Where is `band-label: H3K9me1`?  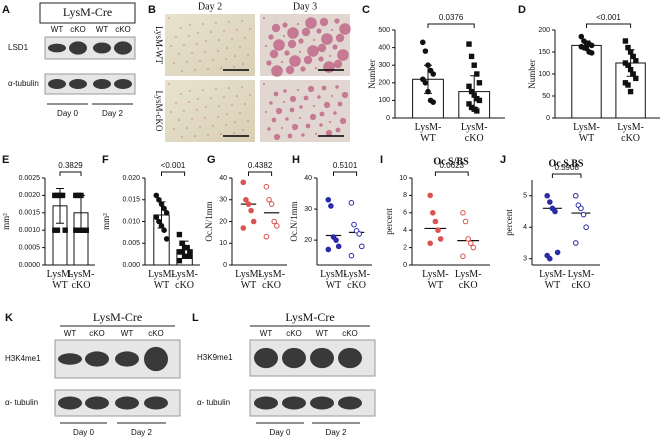
band-label: H3K9me1 is located at coordinates (215, 357).